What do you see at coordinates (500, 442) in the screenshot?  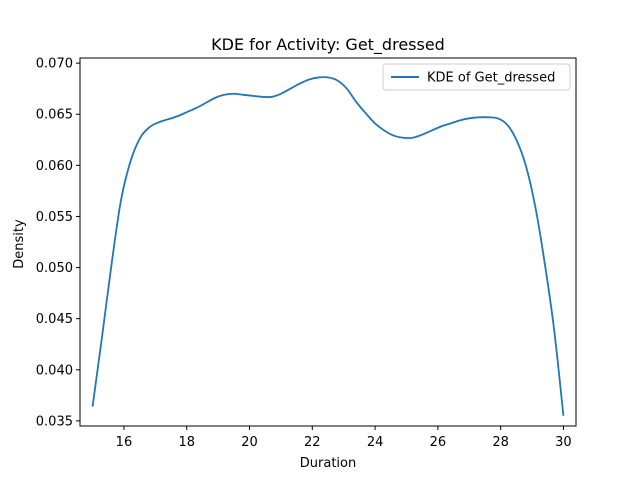 I see `x-tick-label: 28` at bounding box center [500, 442].